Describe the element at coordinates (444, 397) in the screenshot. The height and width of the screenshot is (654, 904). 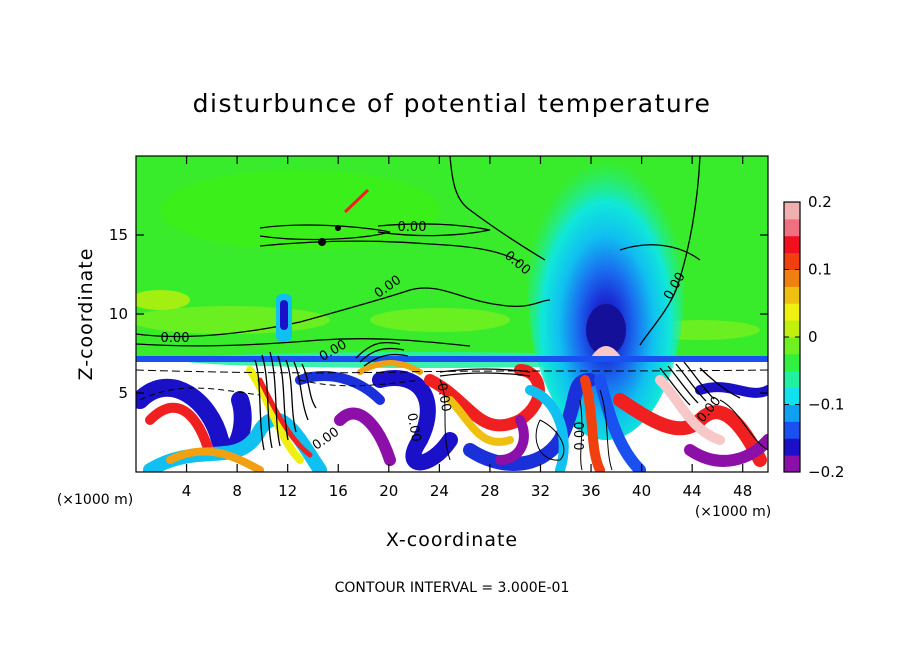
I see `contour-label-8: 0.00` at that location.